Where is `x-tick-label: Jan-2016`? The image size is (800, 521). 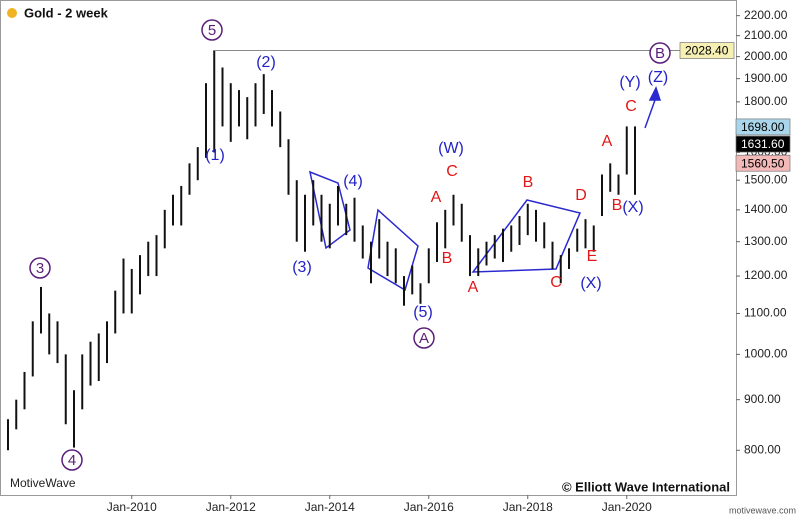
x-tick-label: Jan-2016 is located at coordinates (429, 507).